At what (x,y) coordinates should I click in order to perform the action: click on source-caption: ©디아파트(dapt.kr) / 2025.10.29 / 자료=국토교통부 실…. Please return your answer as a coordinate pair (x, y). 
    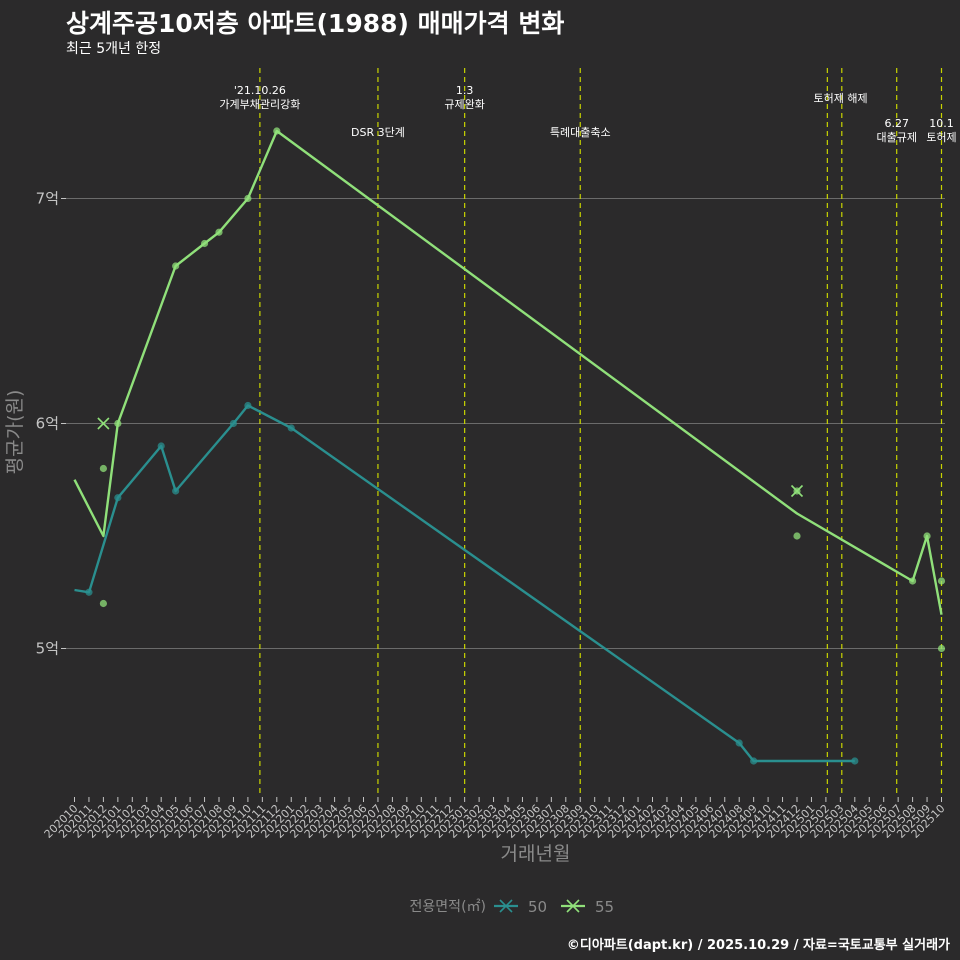
    Looking at the image, I should click on (758, 945).